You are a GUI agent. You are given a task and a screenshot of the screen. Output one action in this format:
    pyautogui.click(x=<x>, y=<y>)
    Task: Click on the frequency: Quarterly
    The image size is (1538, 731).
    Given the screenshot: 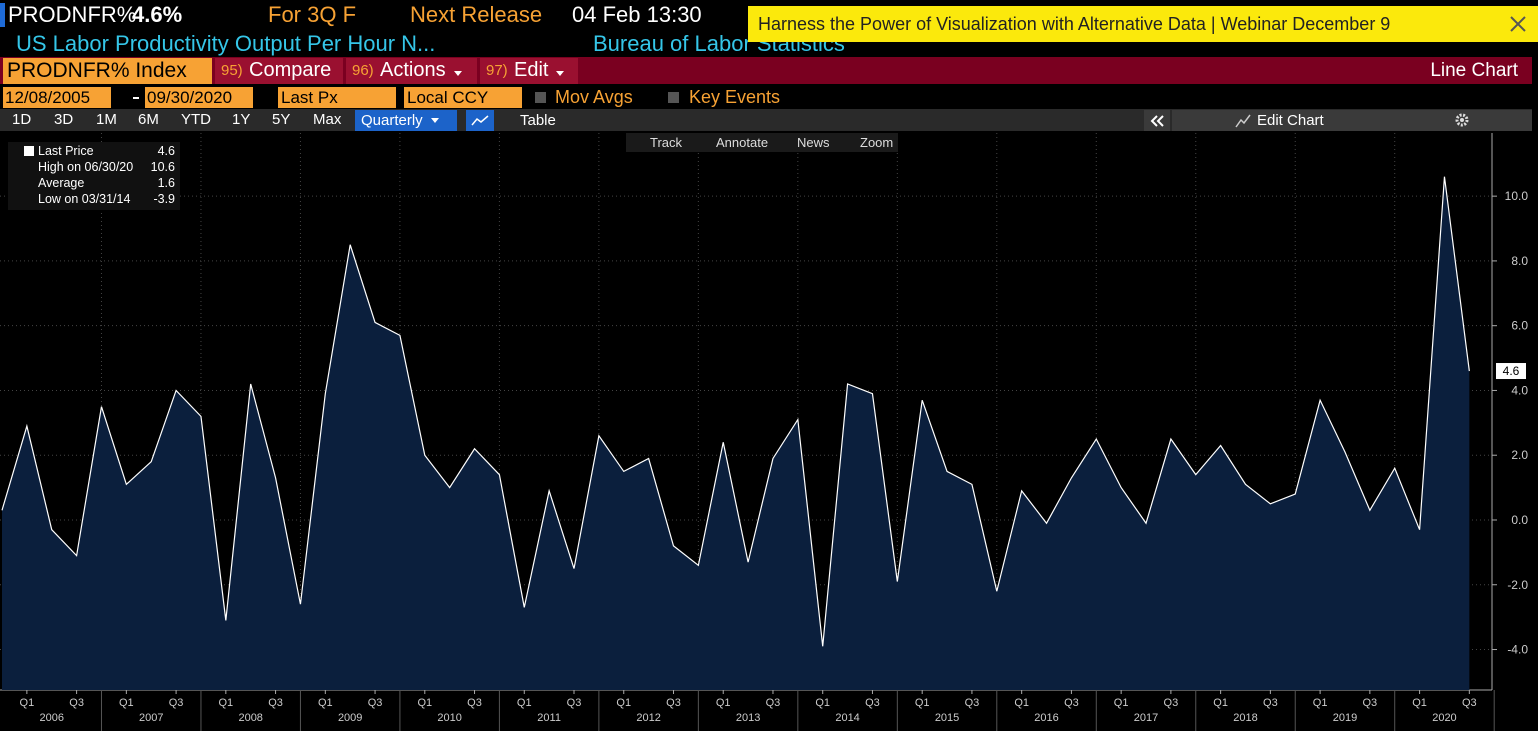 What is the action you would take?
    pyautogui.click(x=406, y=120)
    